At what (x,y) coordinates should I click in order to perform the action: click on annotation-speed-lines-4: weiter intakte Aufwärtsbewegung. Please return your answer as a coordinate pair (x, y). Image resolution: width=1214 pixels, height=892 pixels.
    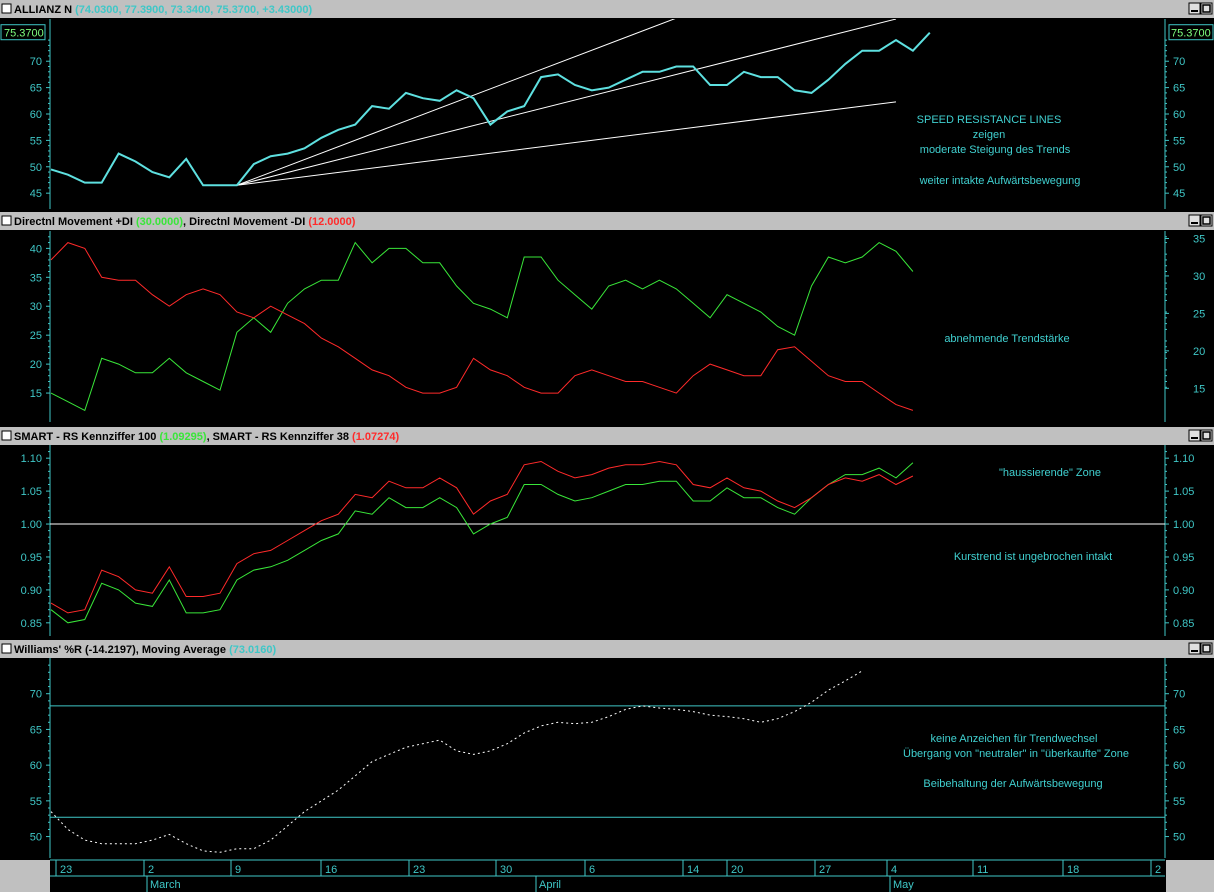
    Looking at the image, I should click on (1000, 181).